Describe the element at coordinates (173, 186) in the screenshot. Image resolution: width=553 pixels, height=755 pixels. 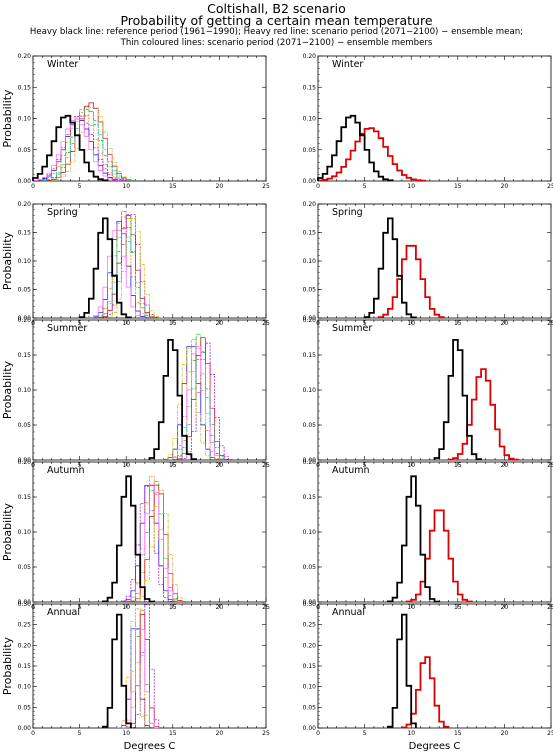
I see `left-winter-xtick-label: 15` at that location.